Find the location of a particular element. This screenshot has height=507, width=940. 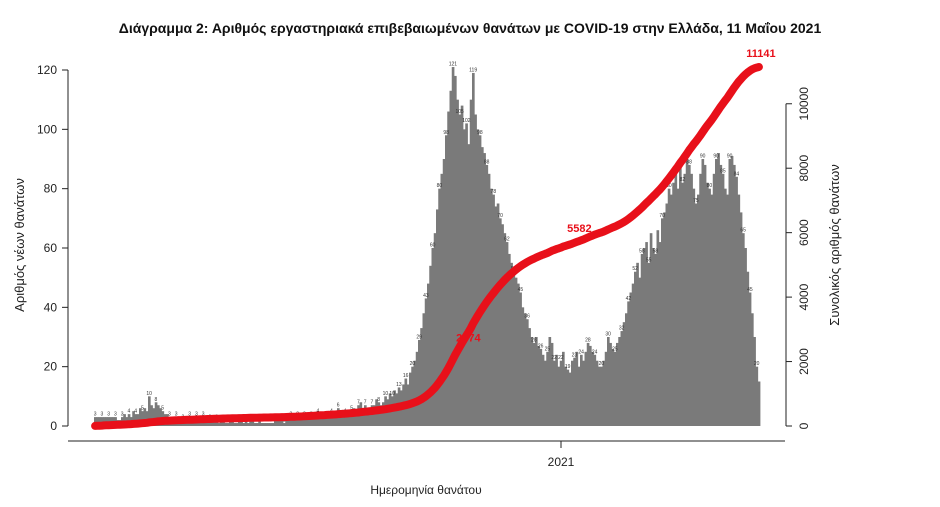

bar-data-label: 85 is located at coordinates (723, 171).